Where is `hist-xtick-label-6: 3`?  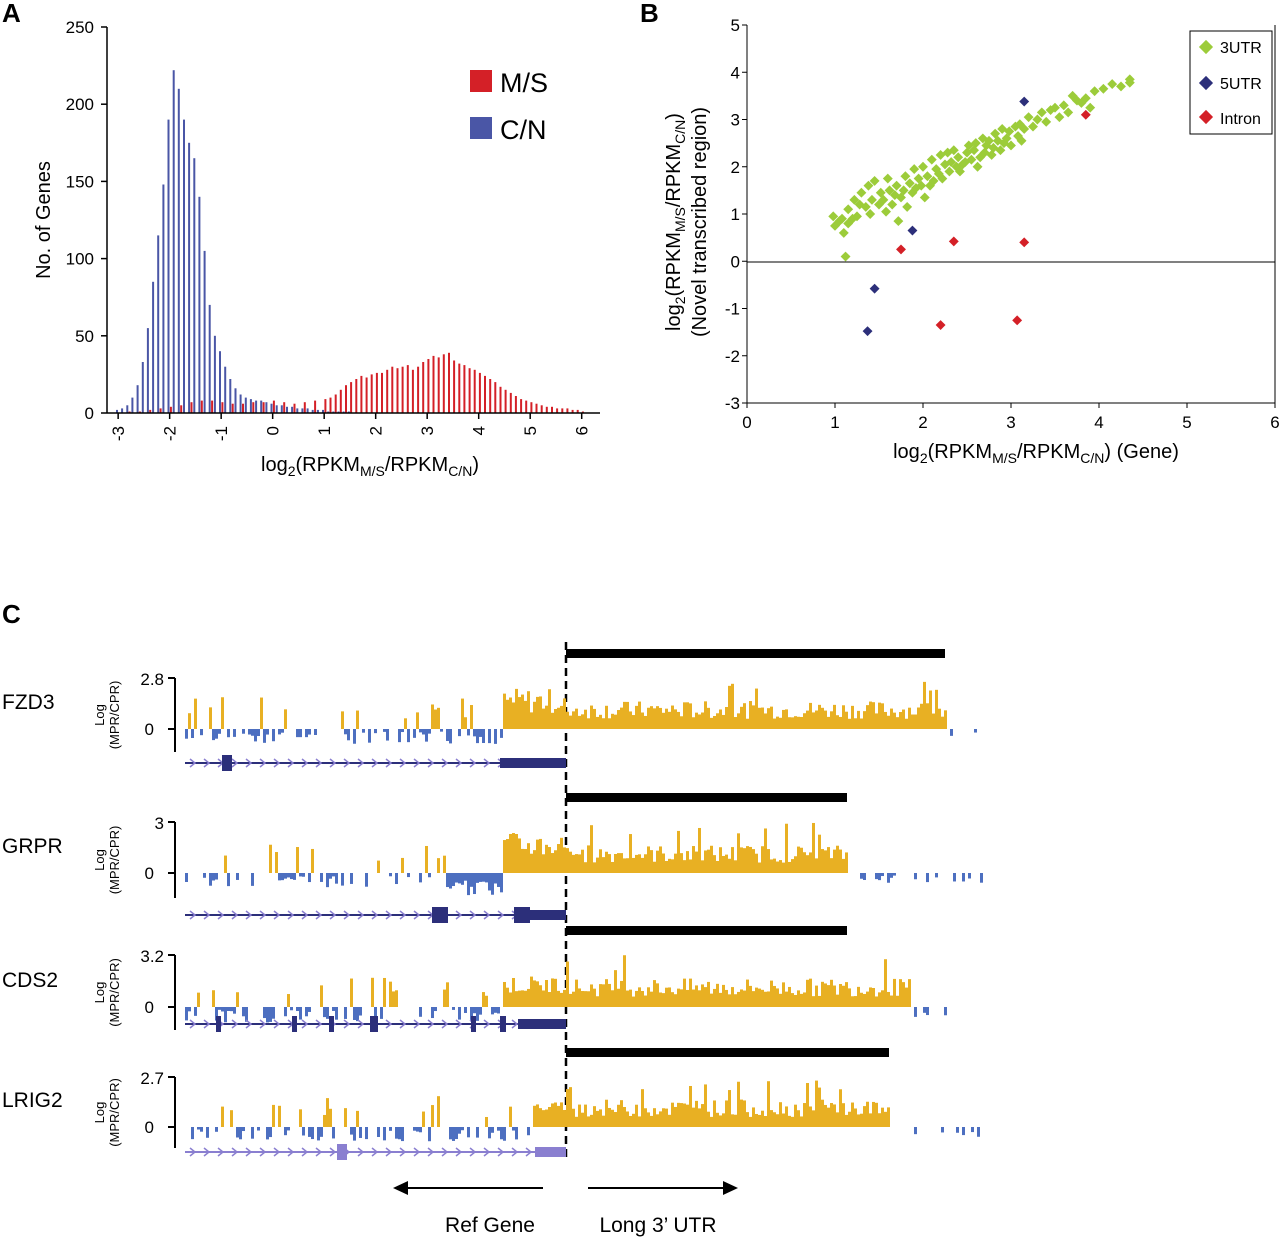
hist-xtick-label-6: 3 is located at coordinates (427, 430).